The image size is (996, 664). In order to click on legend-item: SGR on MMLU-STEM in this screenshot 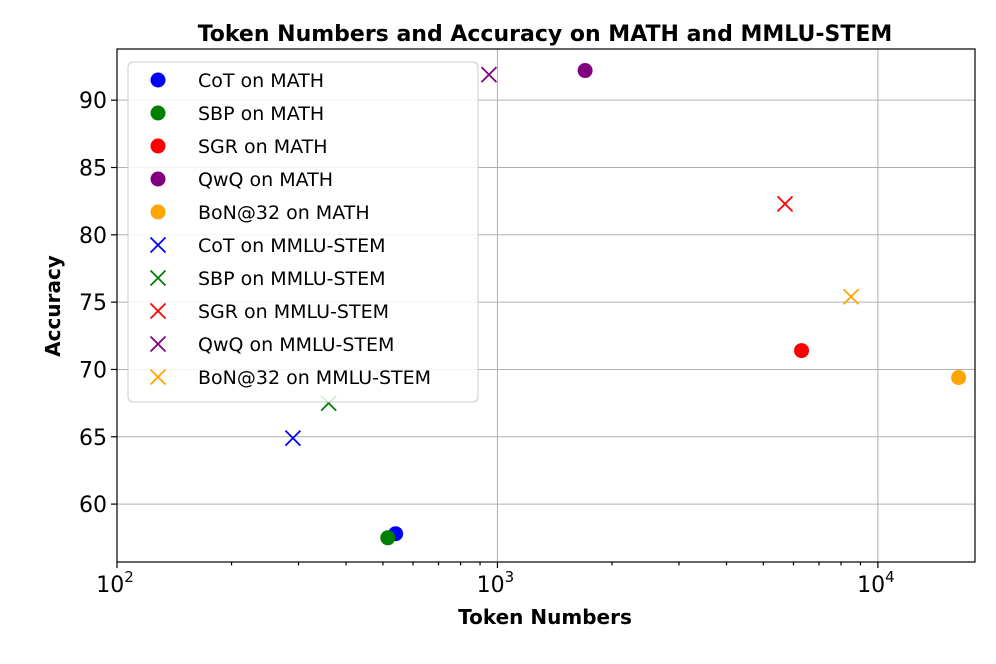, I will do `click(269, 312)`.